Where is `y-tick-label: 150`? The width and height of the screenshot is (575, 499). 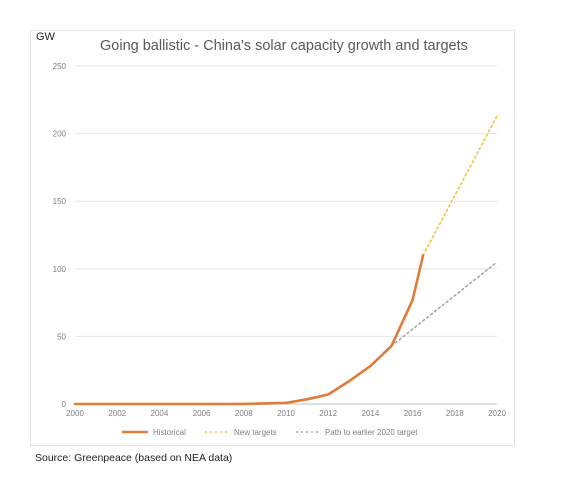 y-tick-label: 150 is located at coordinates (60, 201).